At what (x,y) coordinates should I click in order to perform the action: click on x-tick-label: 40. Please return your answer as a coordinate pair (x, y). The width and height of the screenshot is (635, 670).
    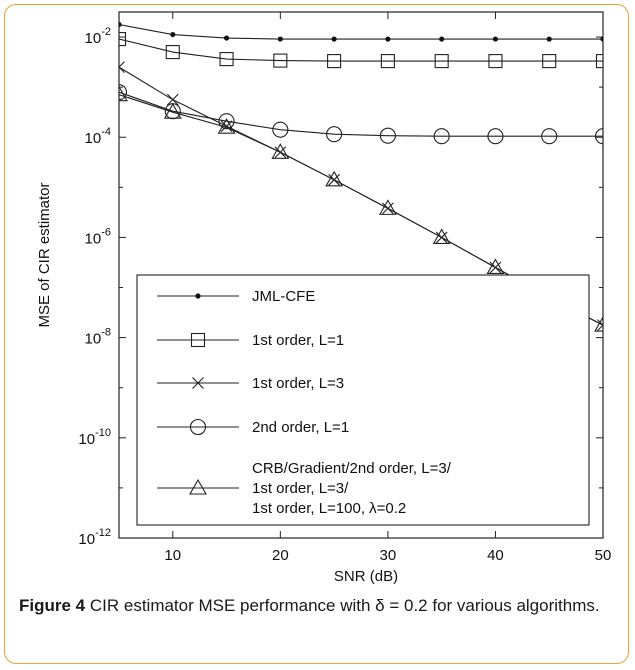
    Looking at the image, I should click on (495, 555).